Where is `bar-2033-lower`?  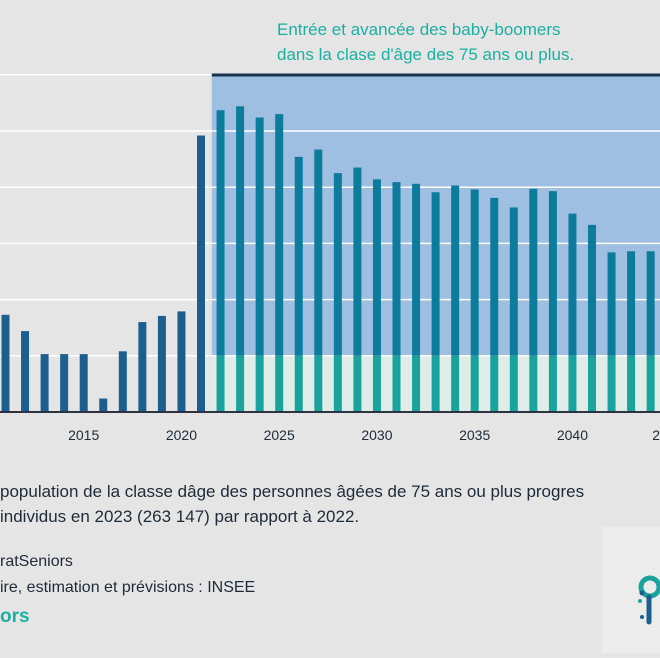
bar-2033-lower is located at coordinates (435, 383).